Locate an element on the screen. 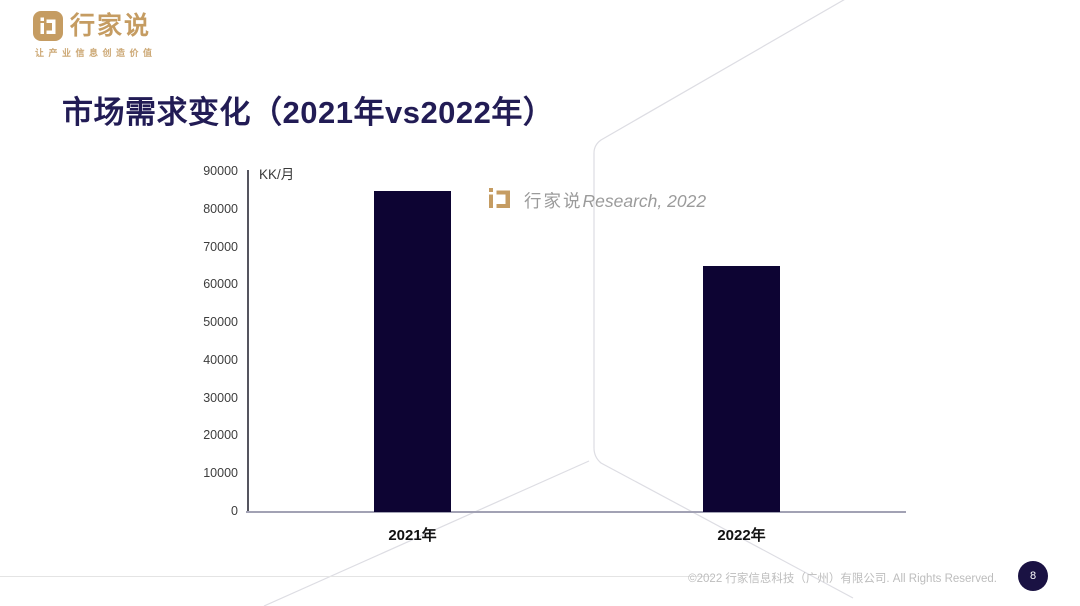  y-axis-line is located at coordinates (248, 341).